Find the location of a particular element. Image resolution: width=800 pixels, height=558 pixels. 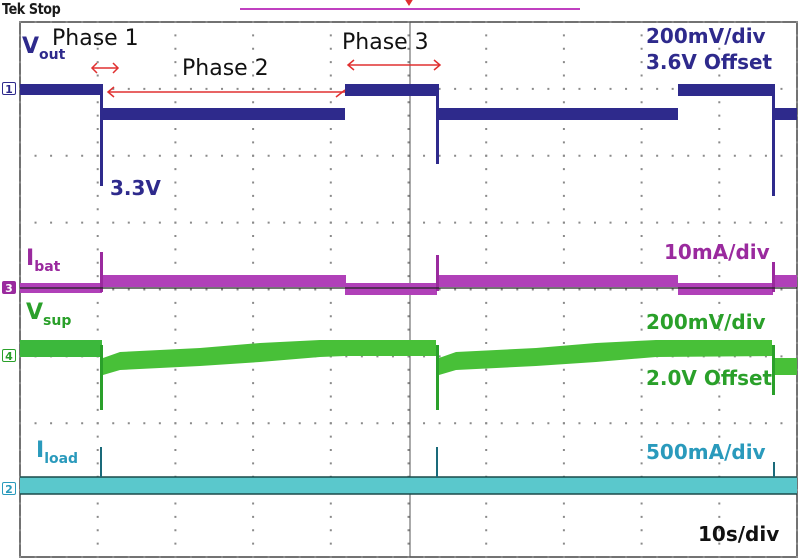

channel-4-marker: 4 is located at coordinates (9, 356).